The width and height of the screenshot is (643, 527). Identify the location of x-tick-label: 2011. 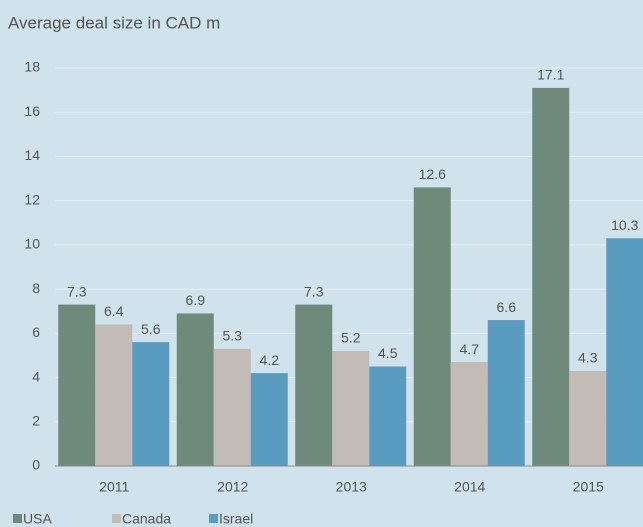
(114, 487).